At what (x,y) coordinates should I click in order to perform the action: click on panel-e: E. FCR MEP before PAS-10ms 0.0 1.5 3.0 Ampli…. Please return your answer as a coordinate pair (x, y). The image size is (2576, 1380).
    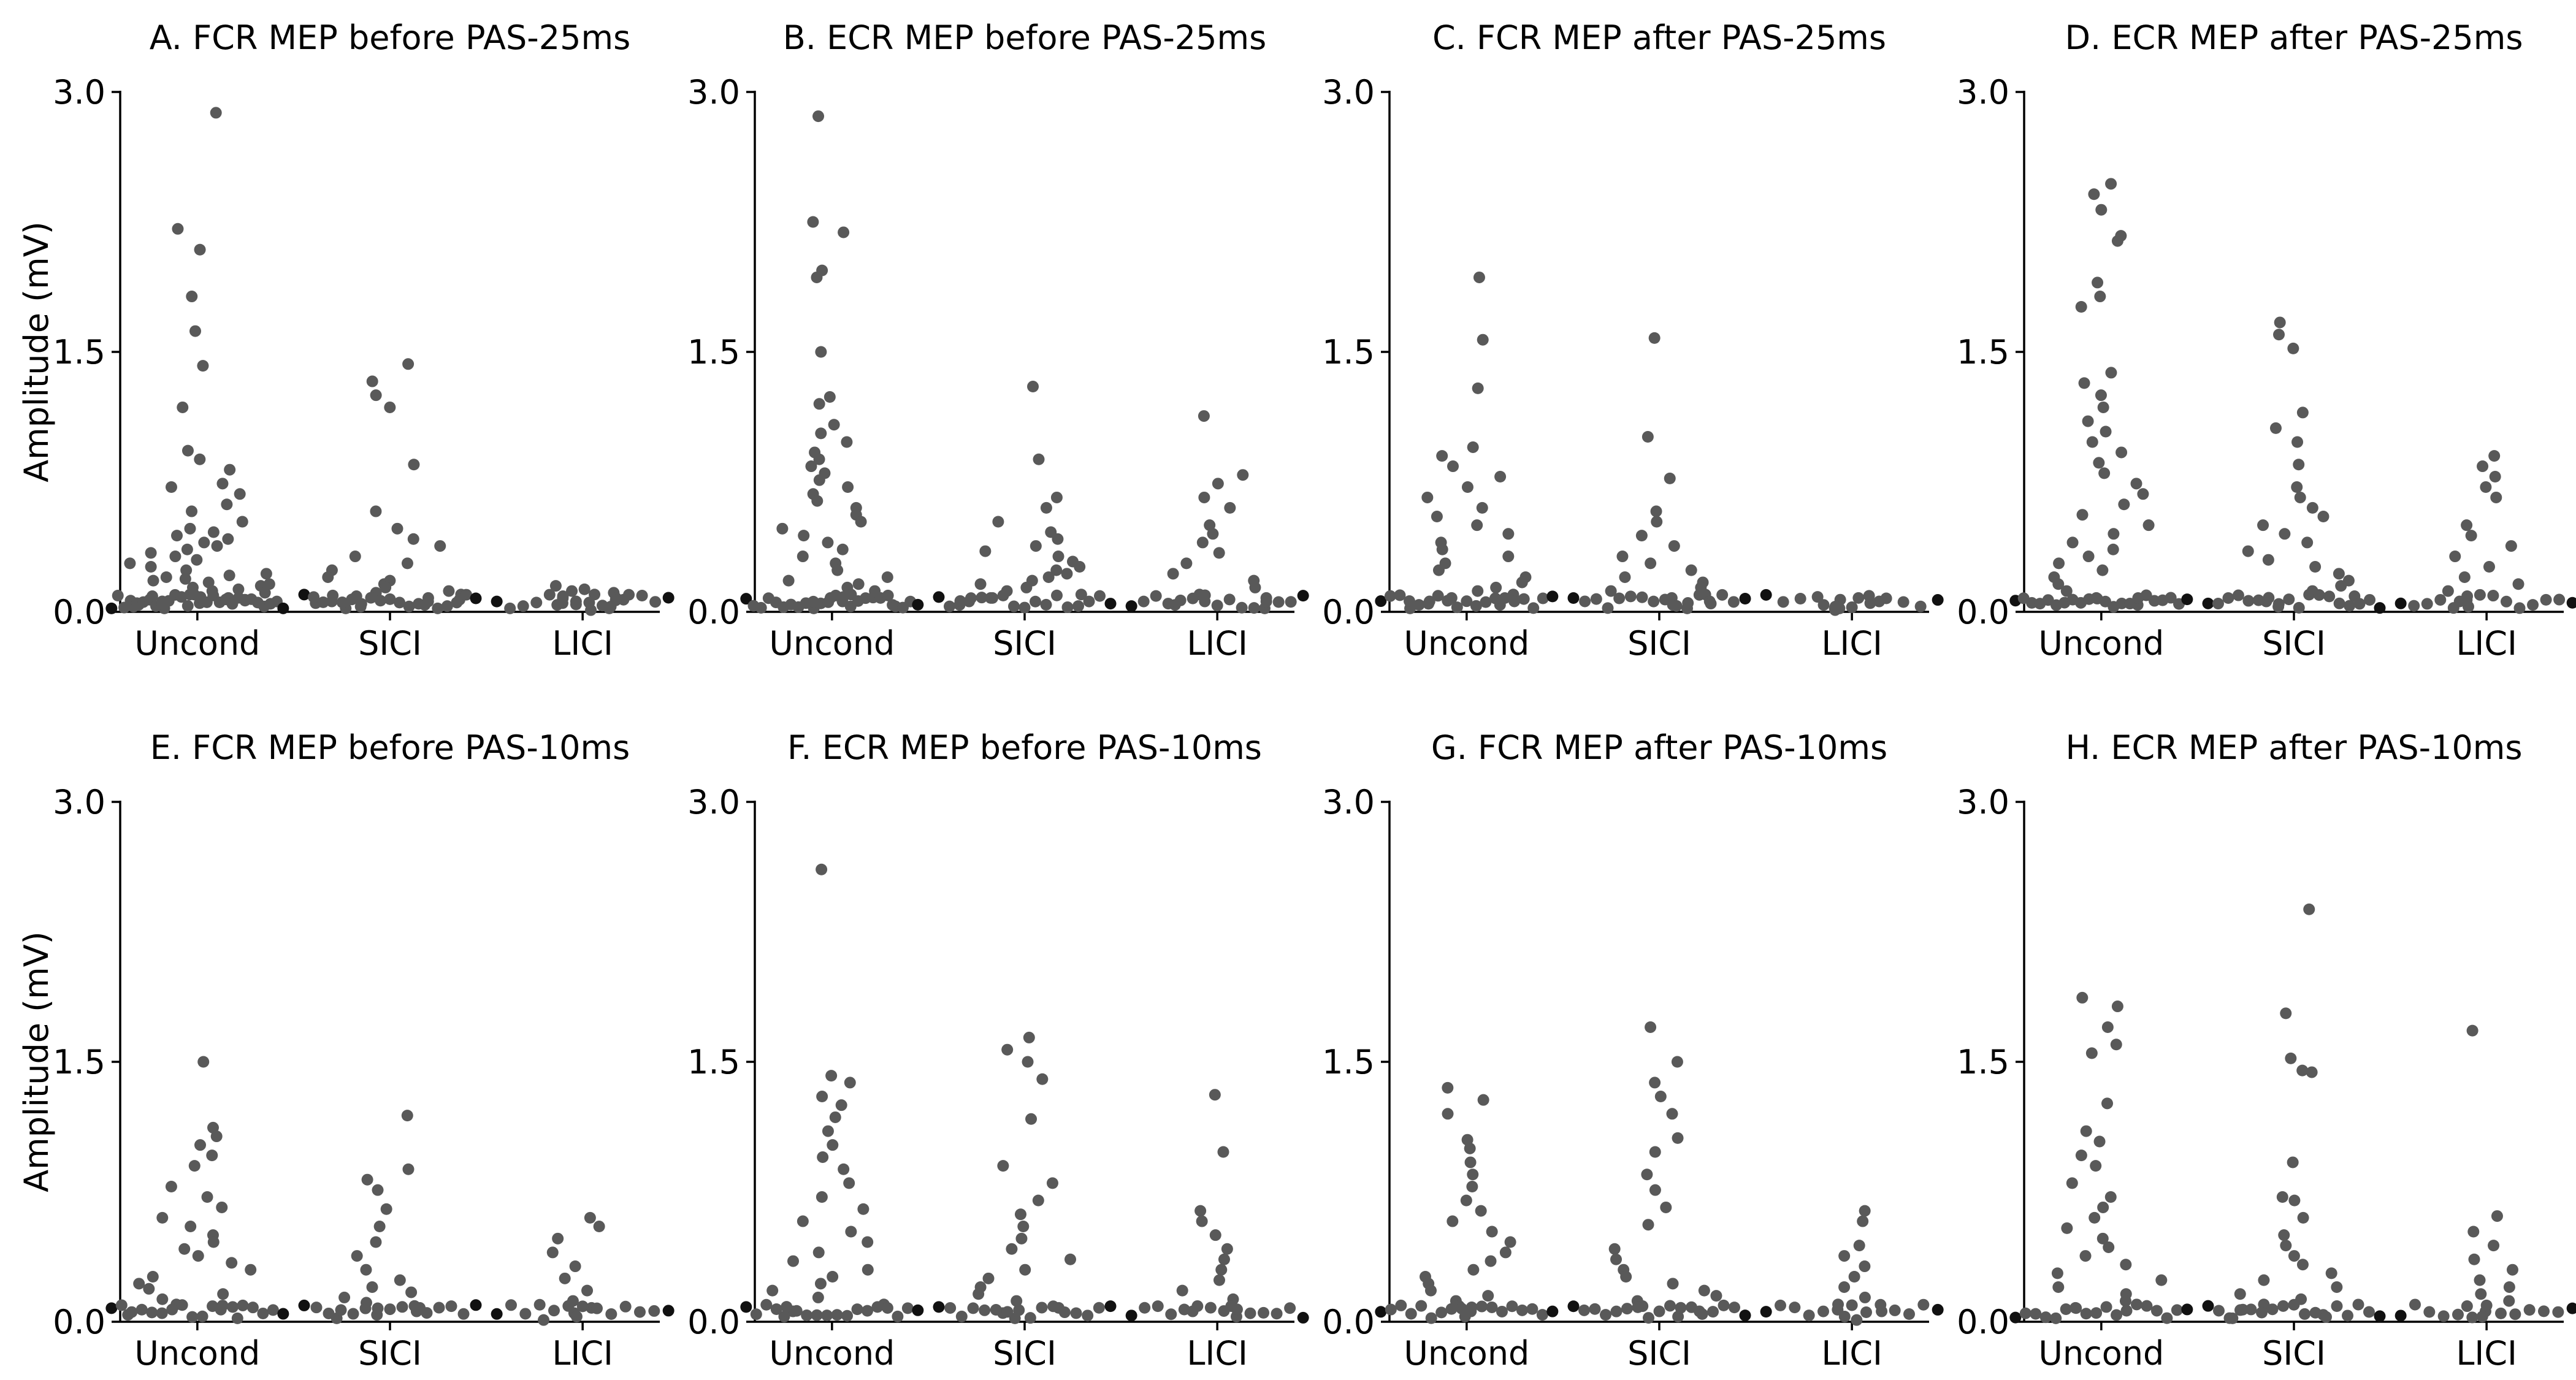
    Looking at the image, I should click on (346, 1051).